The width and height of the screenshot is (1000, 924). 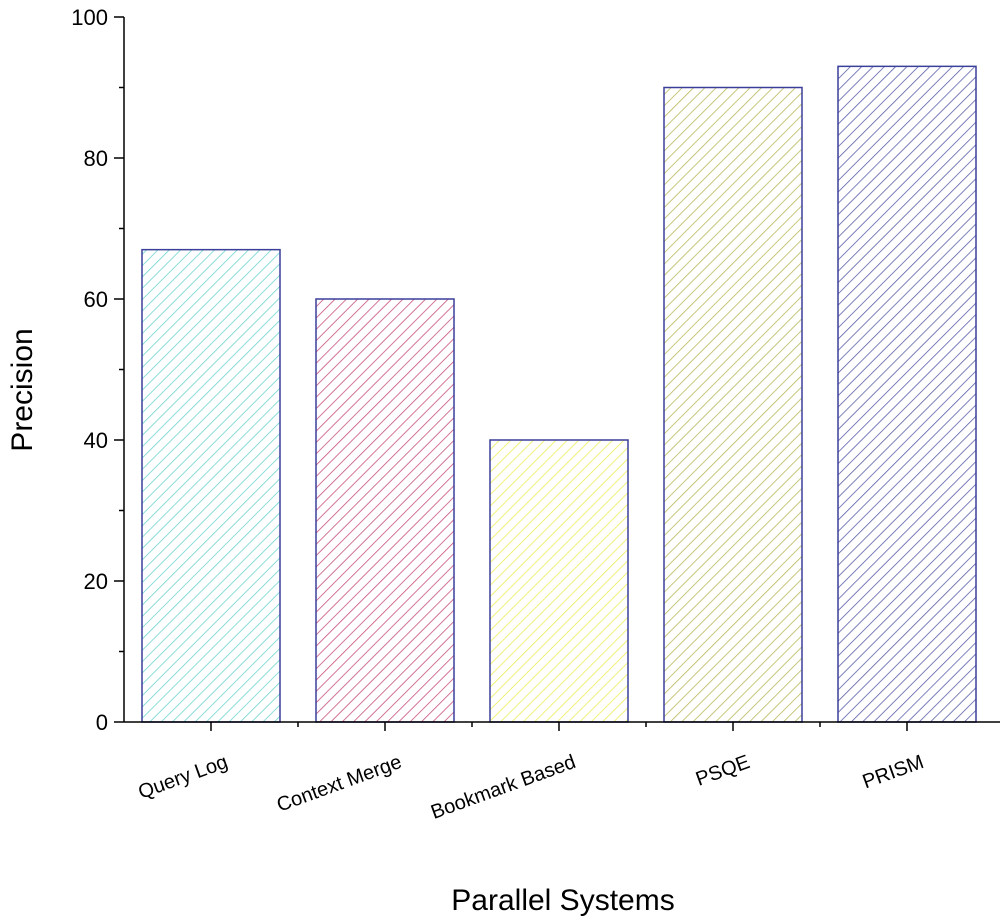 I want to click on y-tick-label: 60, so click(x=96, y=299).